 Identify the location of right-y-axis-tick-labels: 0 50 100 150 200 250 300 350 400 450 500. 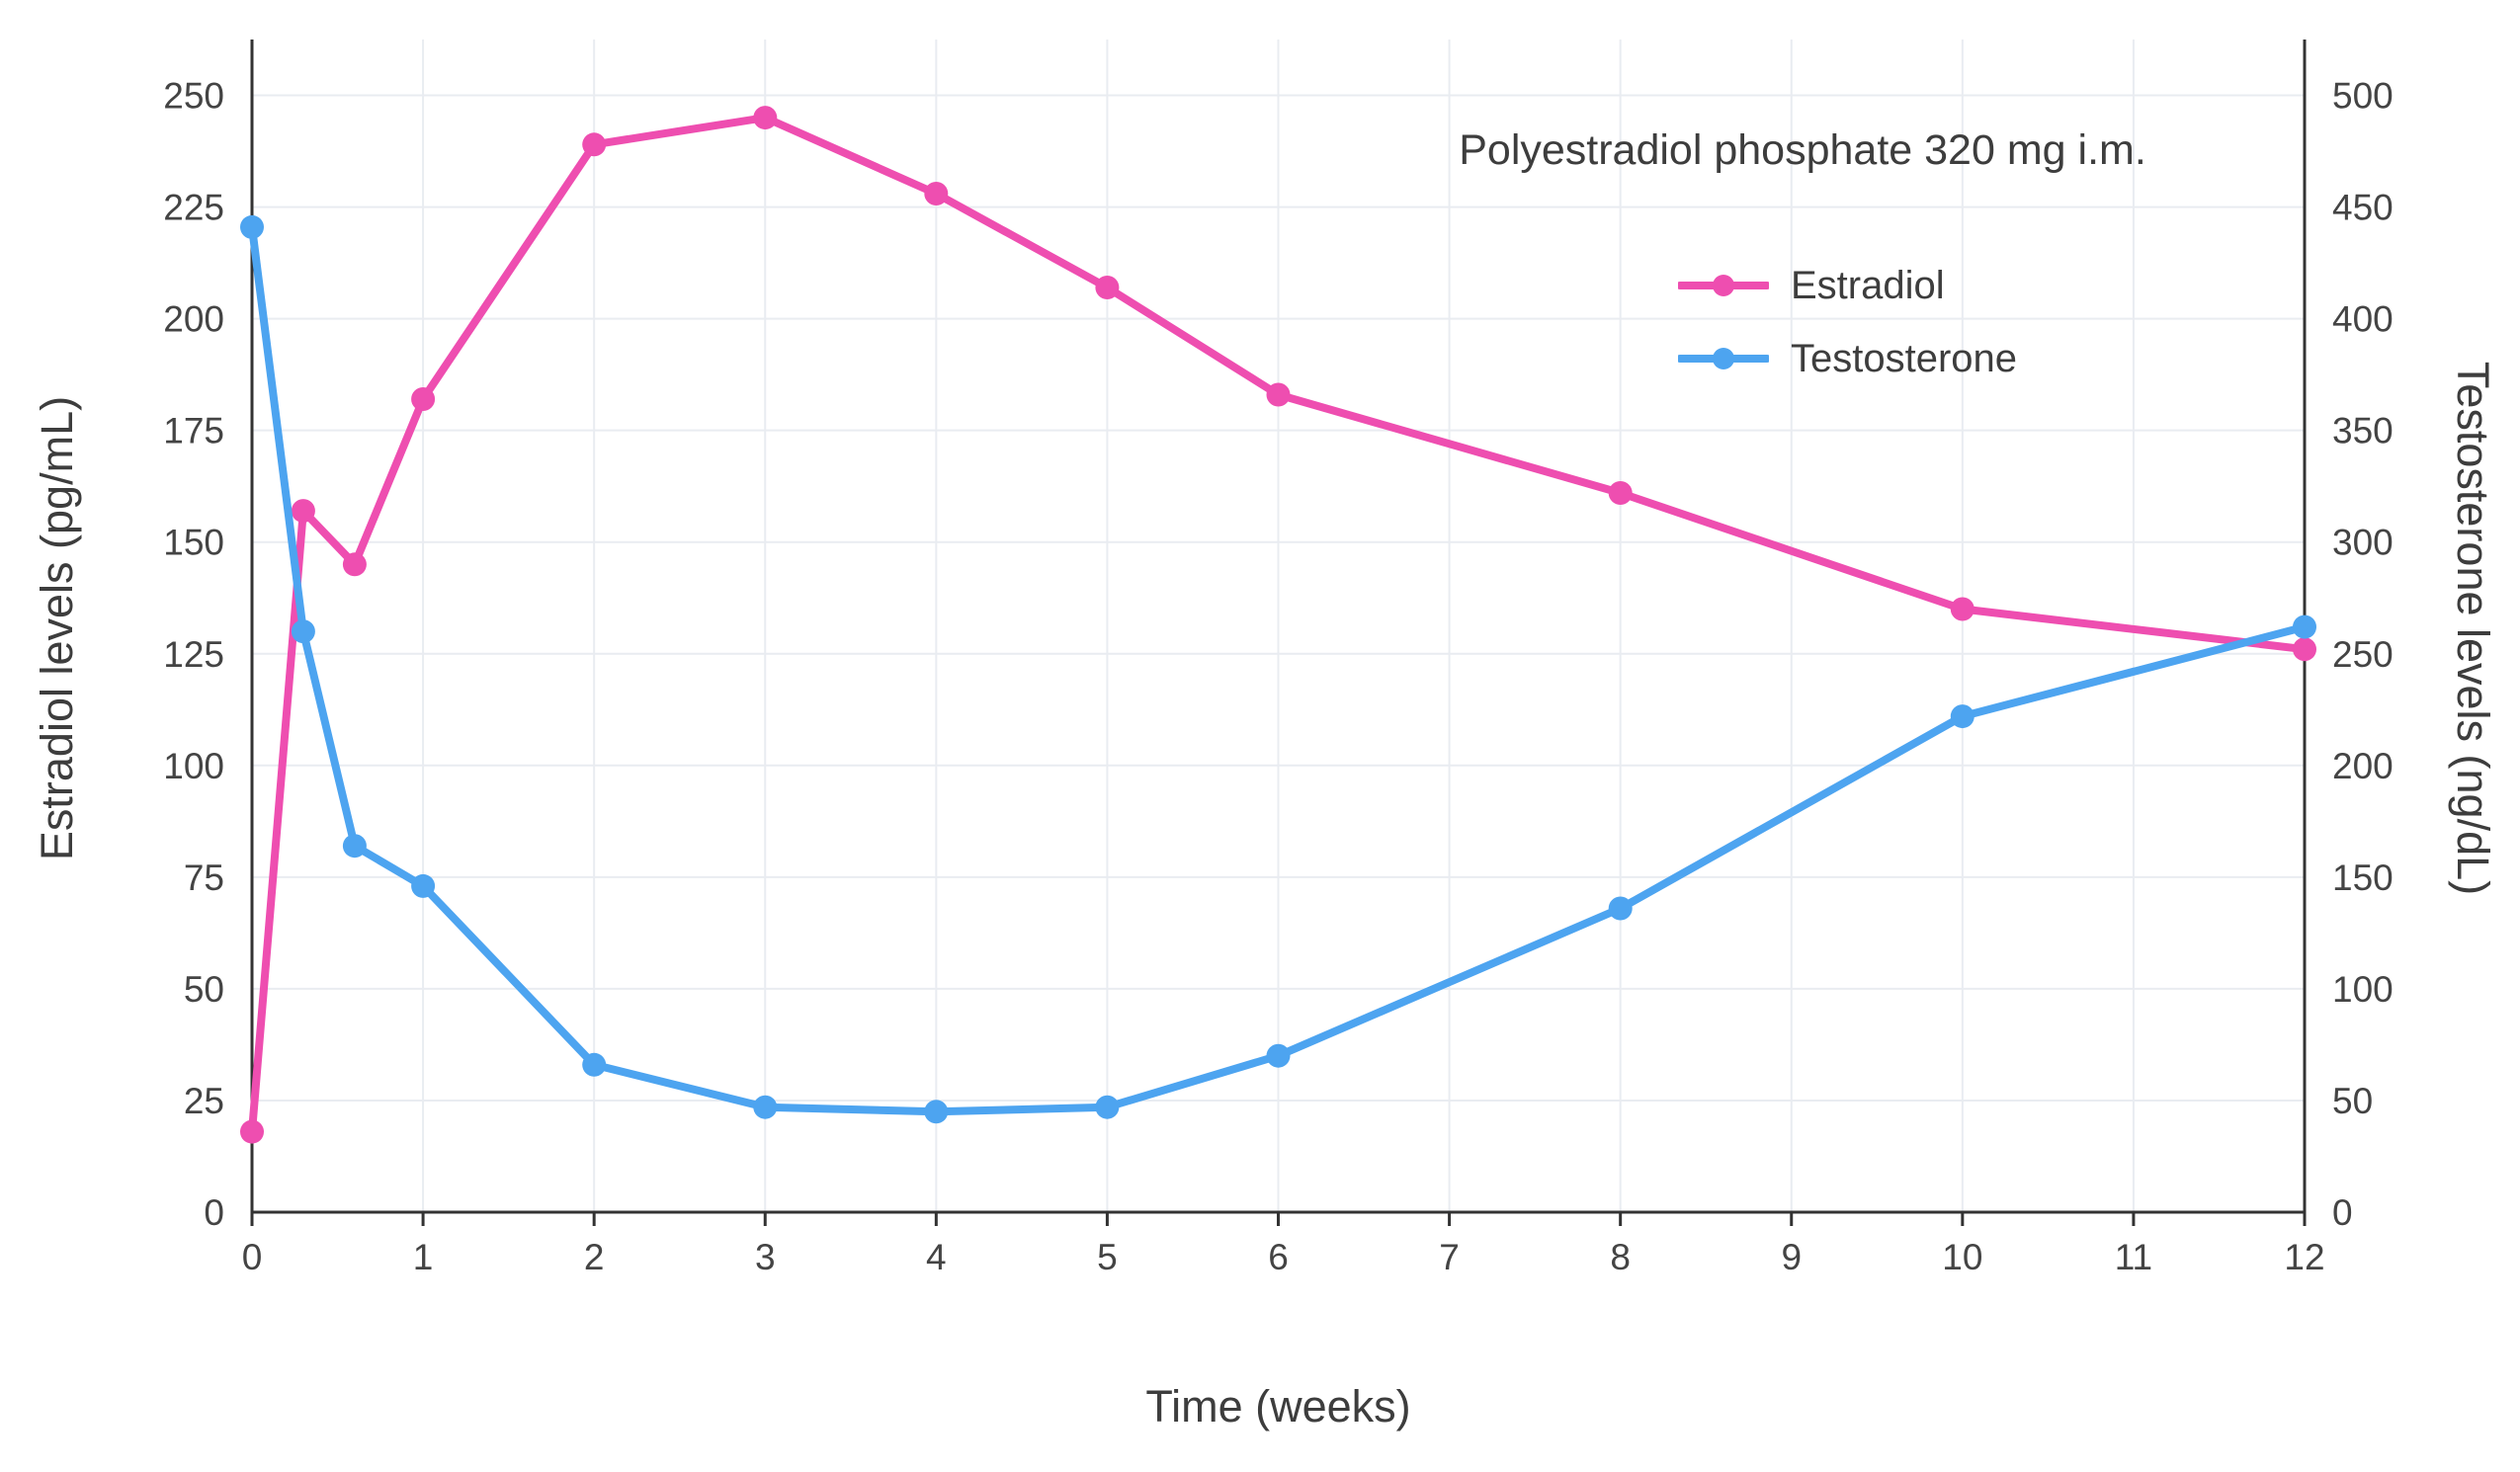
(2363, 654).